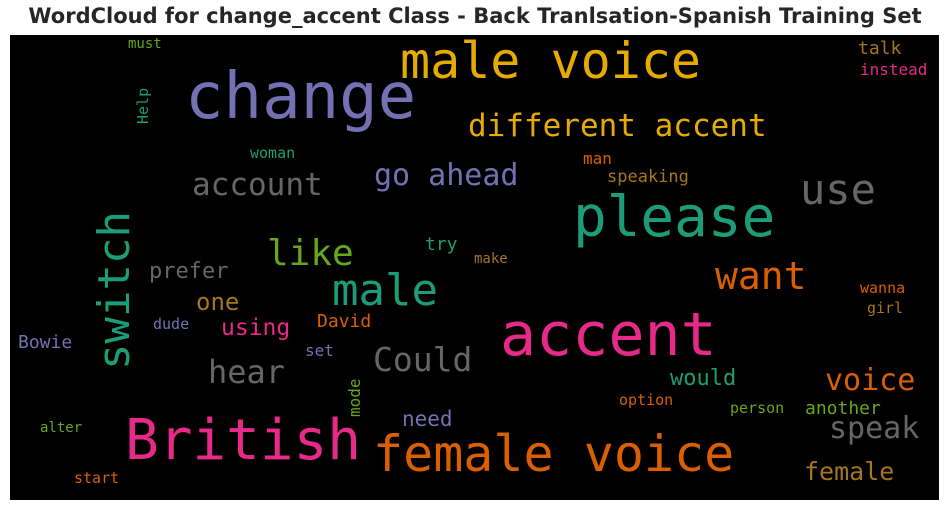 This screenshot has width=950, height=511. Describe the element at coordinates (849, 471) in the screenshot. I see `word-female: female` at that location.